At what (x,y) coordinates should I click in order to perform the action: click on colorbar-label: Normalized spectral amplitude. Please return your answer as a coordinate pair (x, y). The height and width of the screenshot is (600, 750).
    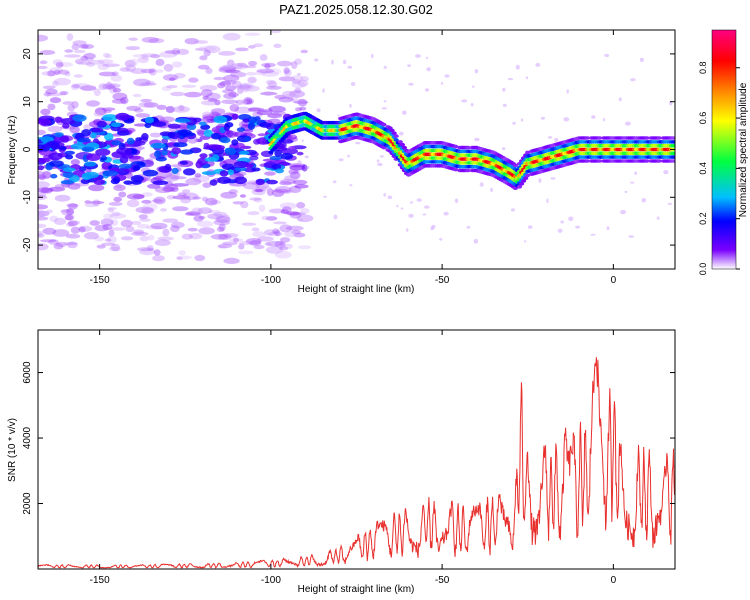
    Looking at the image, I should click on (743, 149).